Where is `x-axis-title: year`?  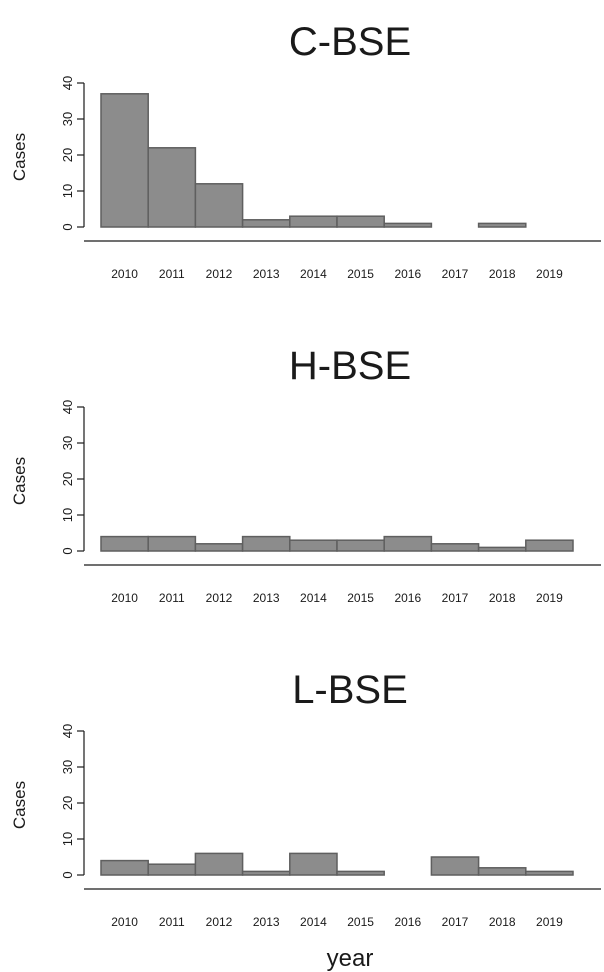 x-axis-title: year is located at coordinates (350, 958).